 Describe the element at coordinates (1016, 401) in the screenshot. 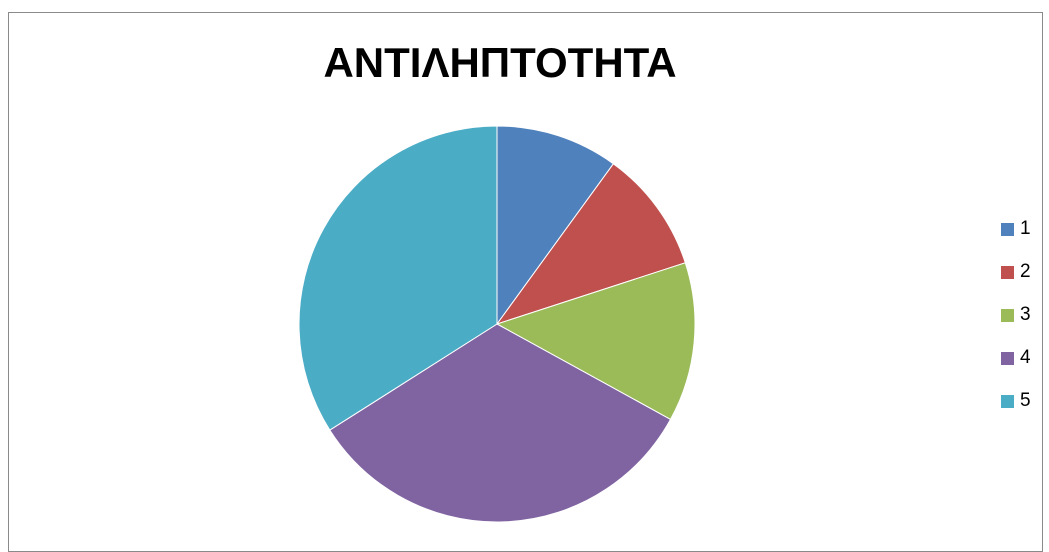

I see `legend-item-5: 5` at that location.